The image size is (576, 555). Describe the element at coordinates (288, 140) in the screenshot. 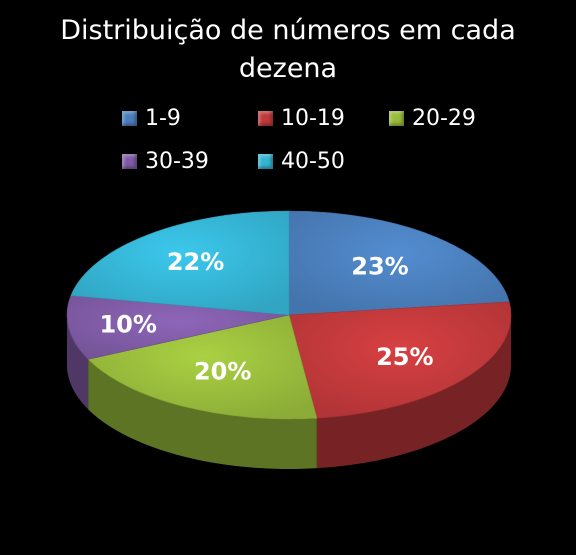

I see `legend: 1-9 10-19 20-29 30-39 40-50` at that location.